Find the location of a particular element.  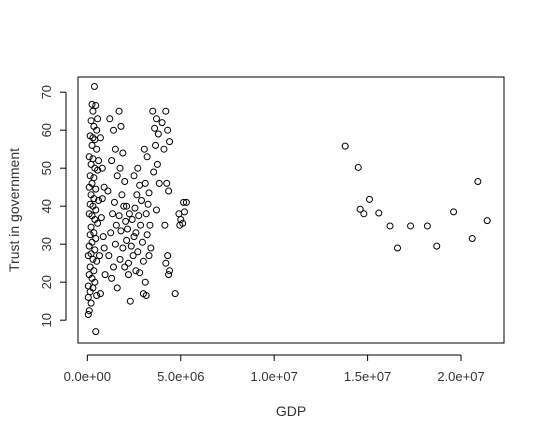

y-axis-title: Trust in government is located at coordinates (14, 210).